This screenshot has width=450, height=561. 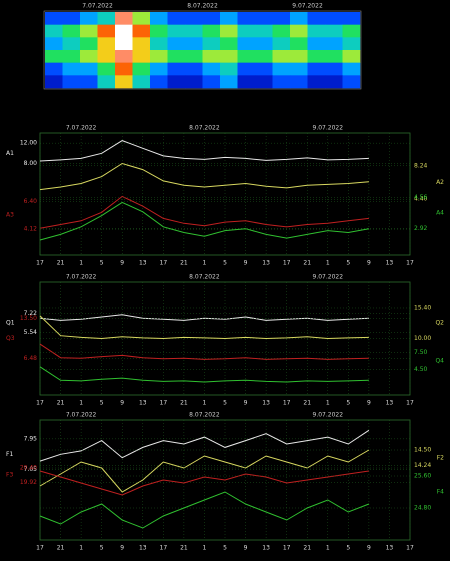 I want to click on series-label: F3, so click(x=9, y=475).